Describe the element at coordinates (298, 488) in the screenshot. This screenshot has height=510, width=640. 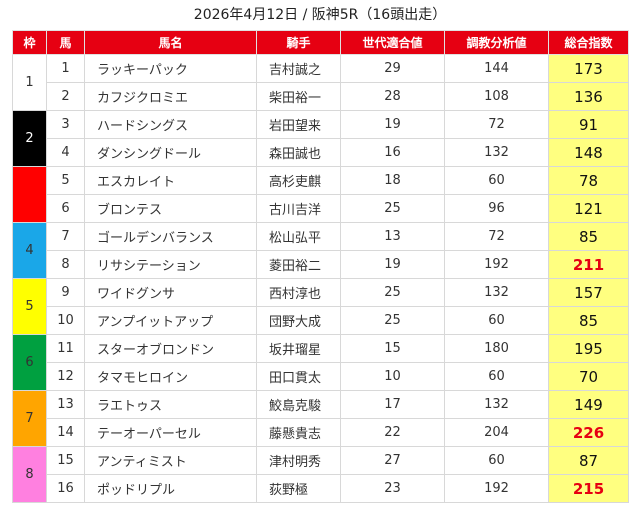
I see `jockey-name: 荻野極` at that location.